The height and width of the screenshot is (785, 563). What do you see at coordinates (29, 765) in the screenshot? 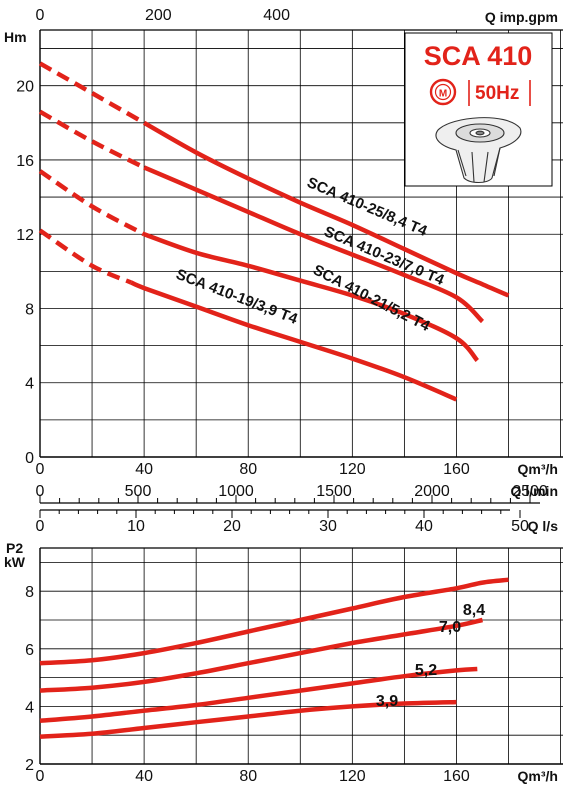
I see `power-y-tick-label: 2` at bounding box center [29, 765].